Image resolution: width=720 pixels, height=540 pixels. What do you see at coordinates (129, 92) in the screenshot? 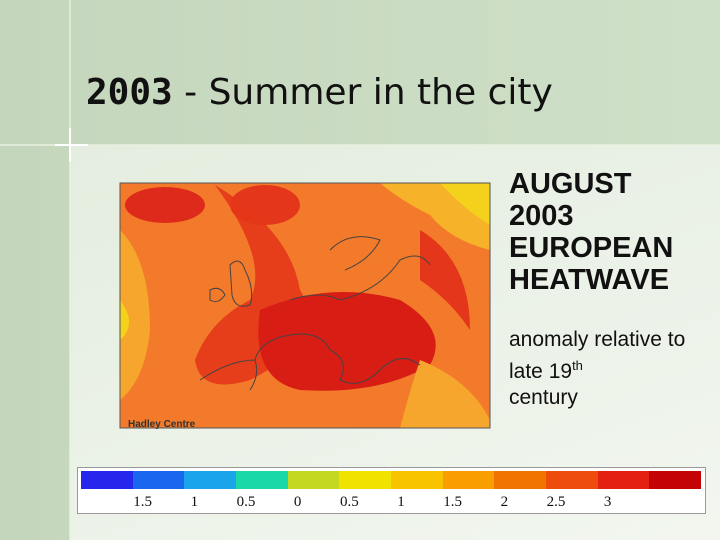
I see `title-year: 2003` at bounding box center [129, 92].